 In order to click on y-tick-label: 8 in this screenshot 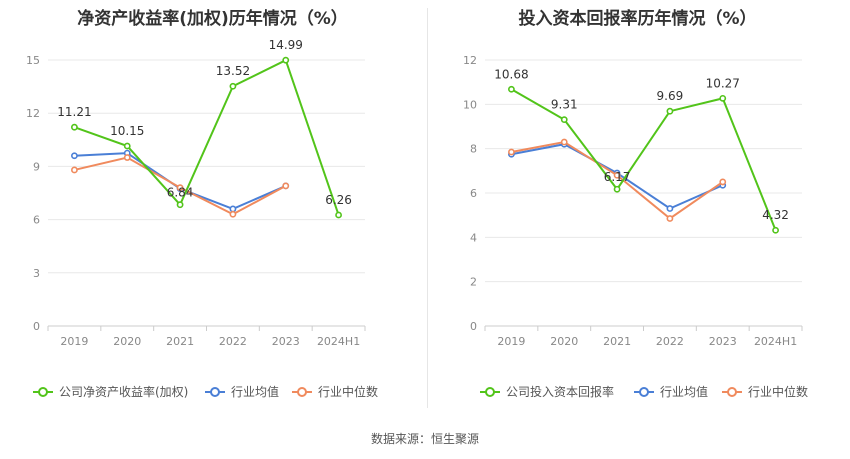, I will do `click(473, 149)`.